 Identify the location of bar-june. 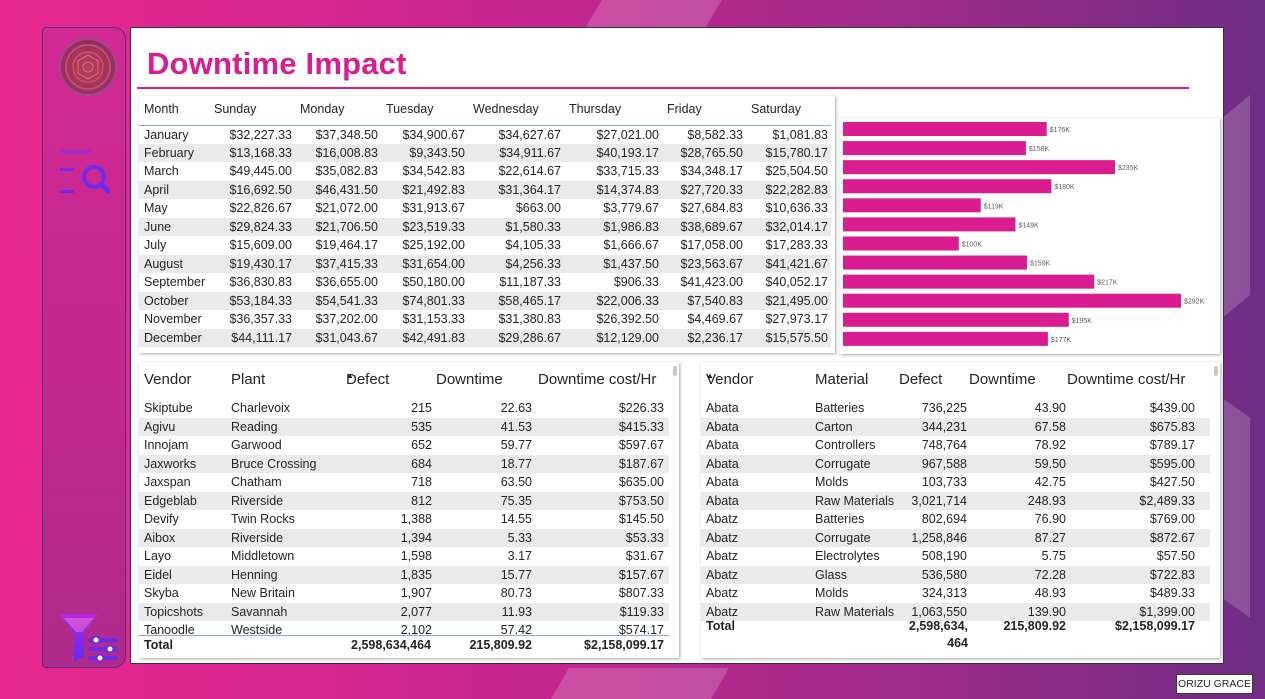
(929, 224).